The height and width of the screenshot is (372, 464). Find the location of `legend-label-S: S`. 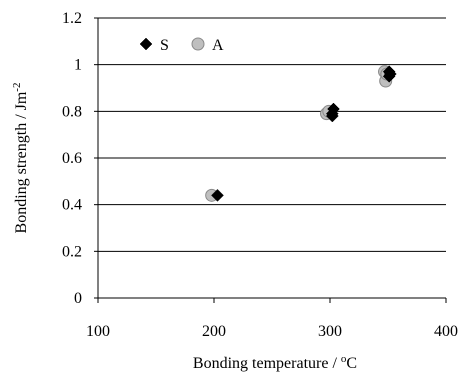

legend-label-S: S is located at coordinates (164, 45).